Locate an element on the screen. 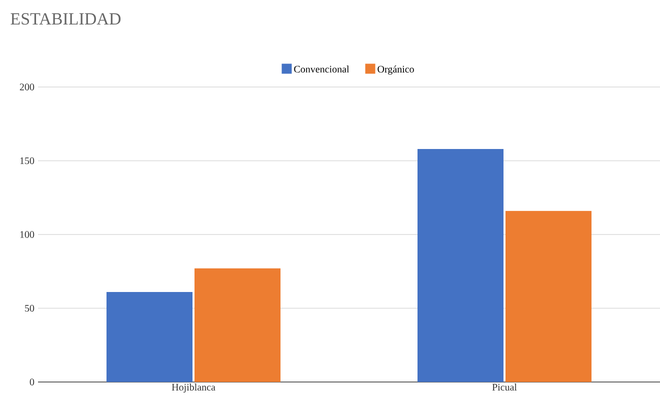 The width and height of the screenshot is (660, 403). legend-label: Convencional is located at coordinates (322, 69).